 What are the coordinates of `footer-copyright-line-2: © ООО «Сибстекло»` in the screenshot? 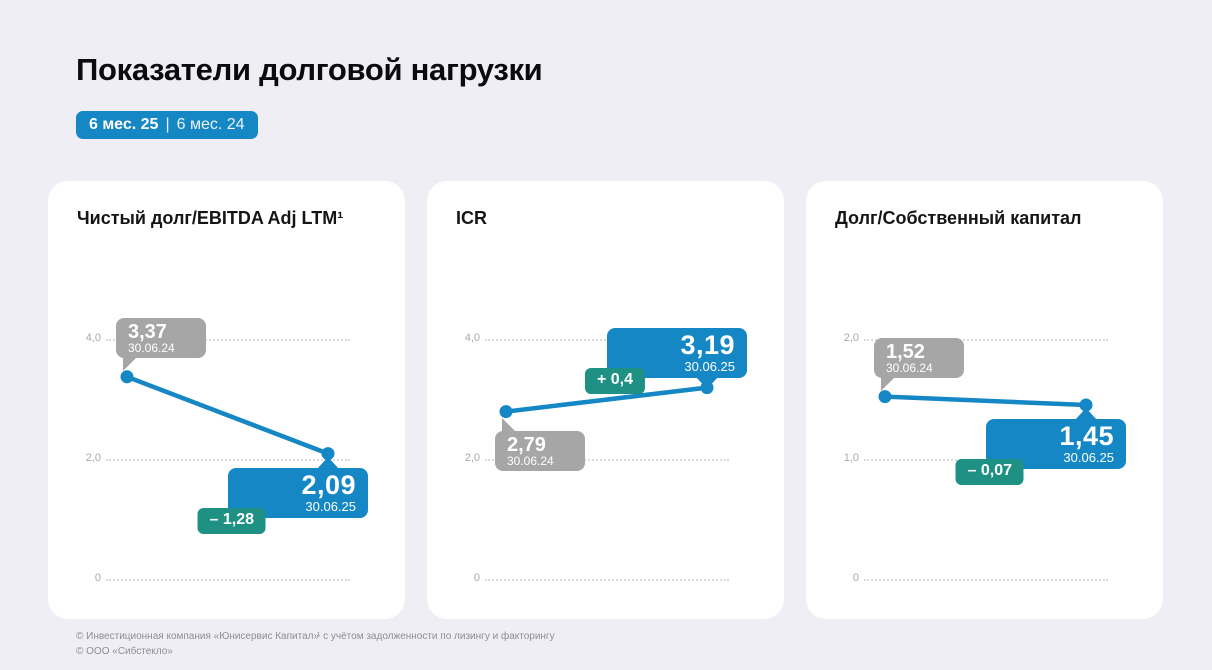 It's located at (124, 651).